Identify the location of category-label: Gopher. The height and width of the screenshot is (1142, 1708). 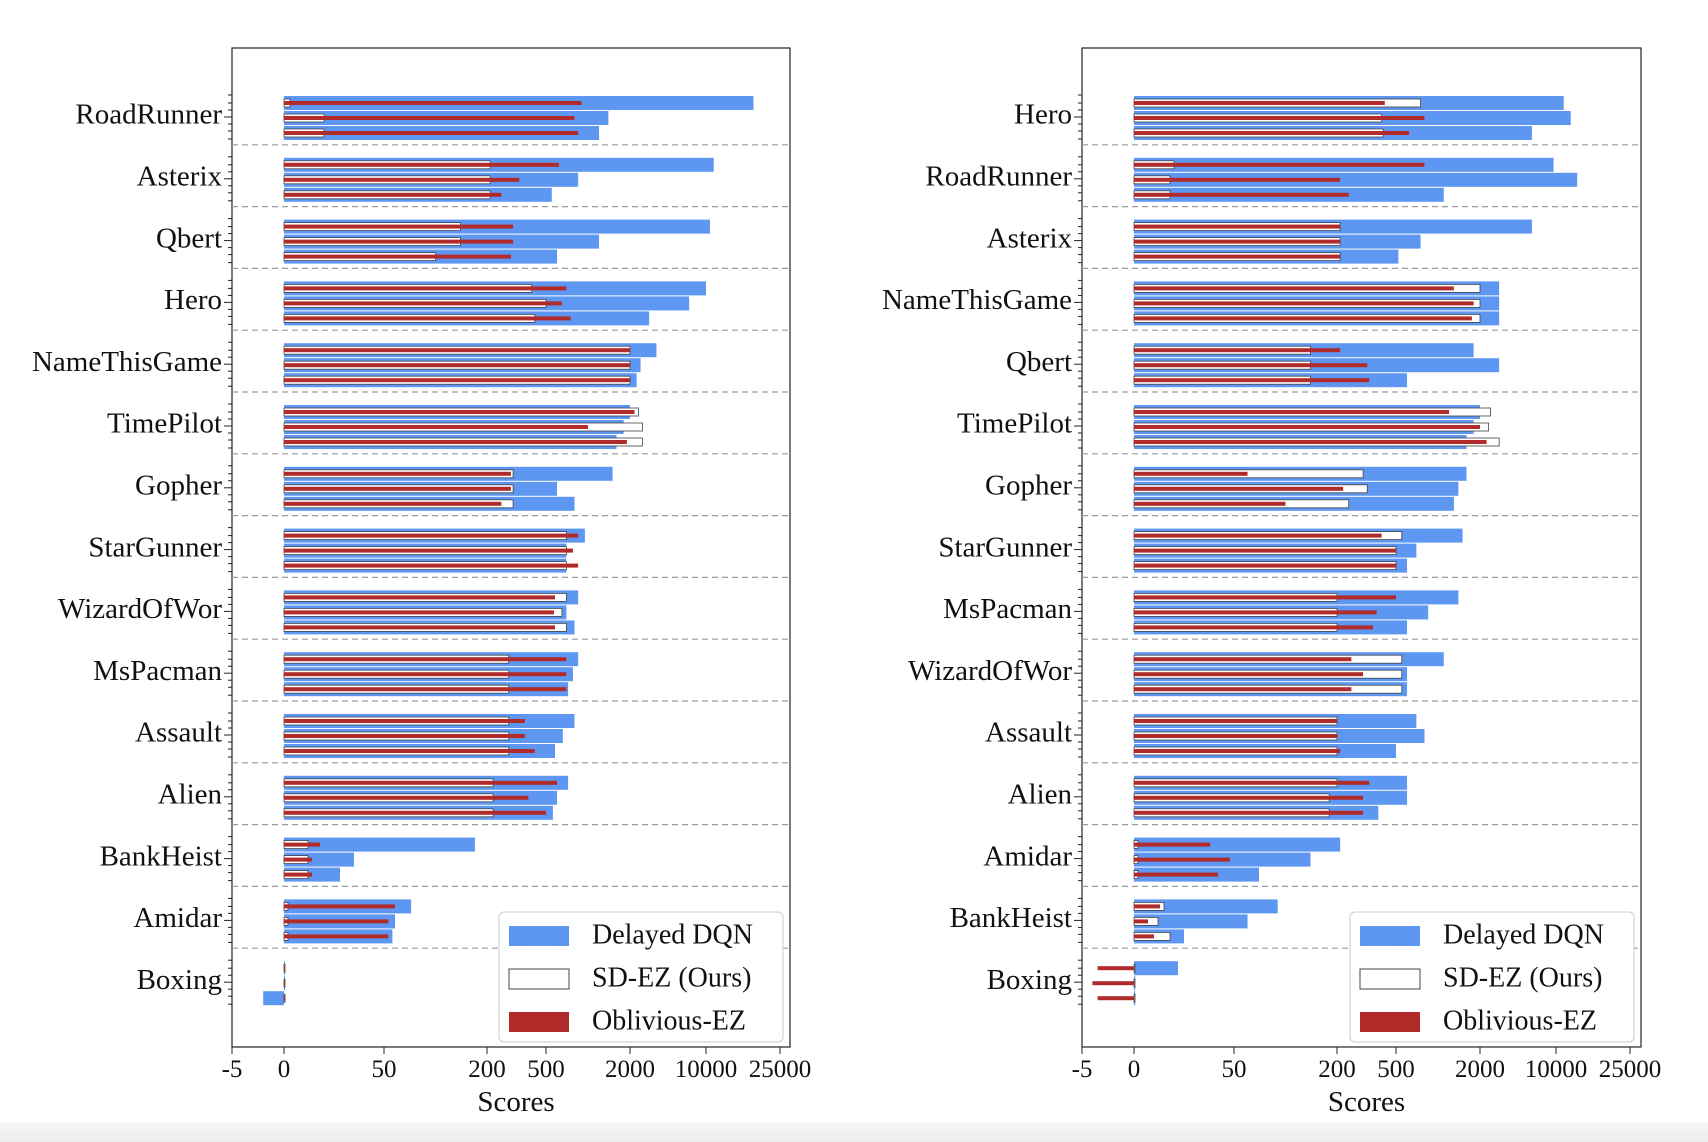
(178, 485).